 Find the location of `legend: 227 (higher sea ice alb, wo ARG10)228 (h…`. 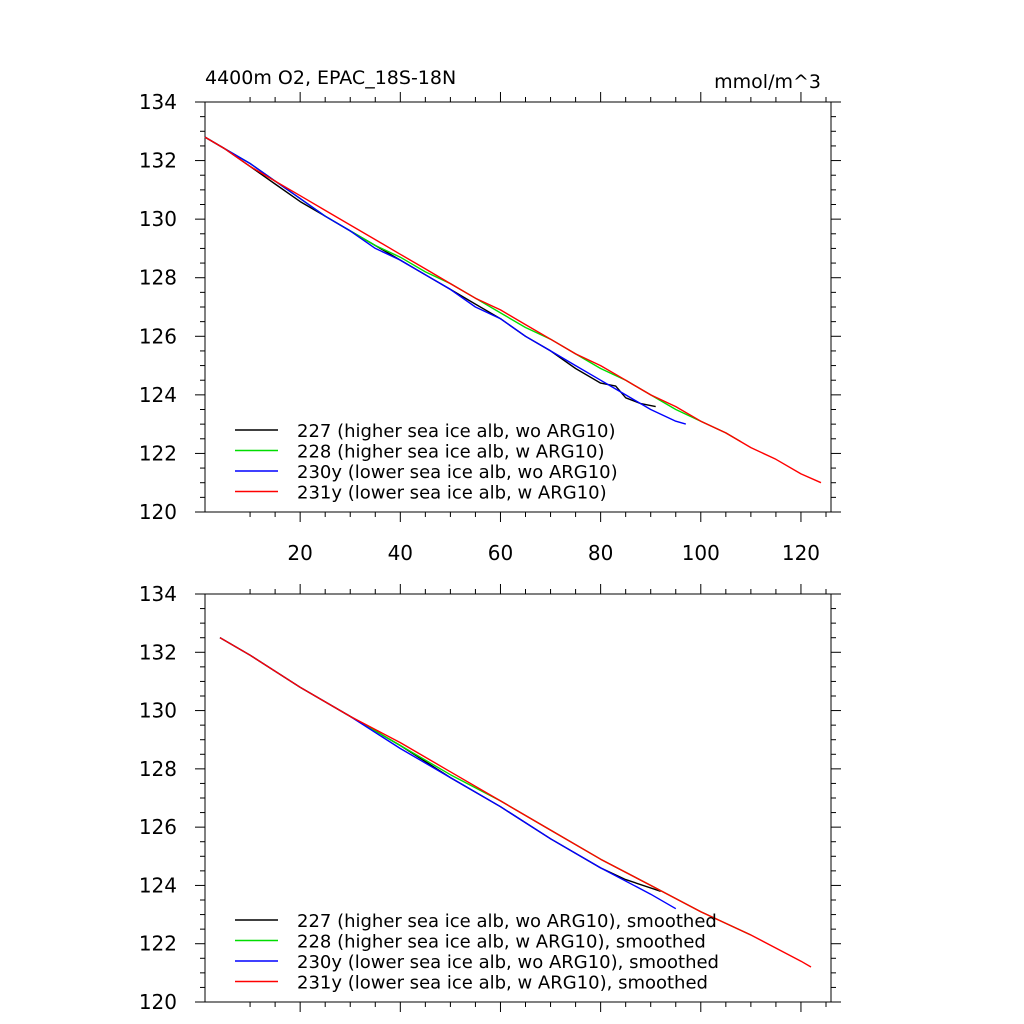

legend: 227 (higher sea ice alb, wo ARG10)228 (h… is located at coordinates (426, 462).